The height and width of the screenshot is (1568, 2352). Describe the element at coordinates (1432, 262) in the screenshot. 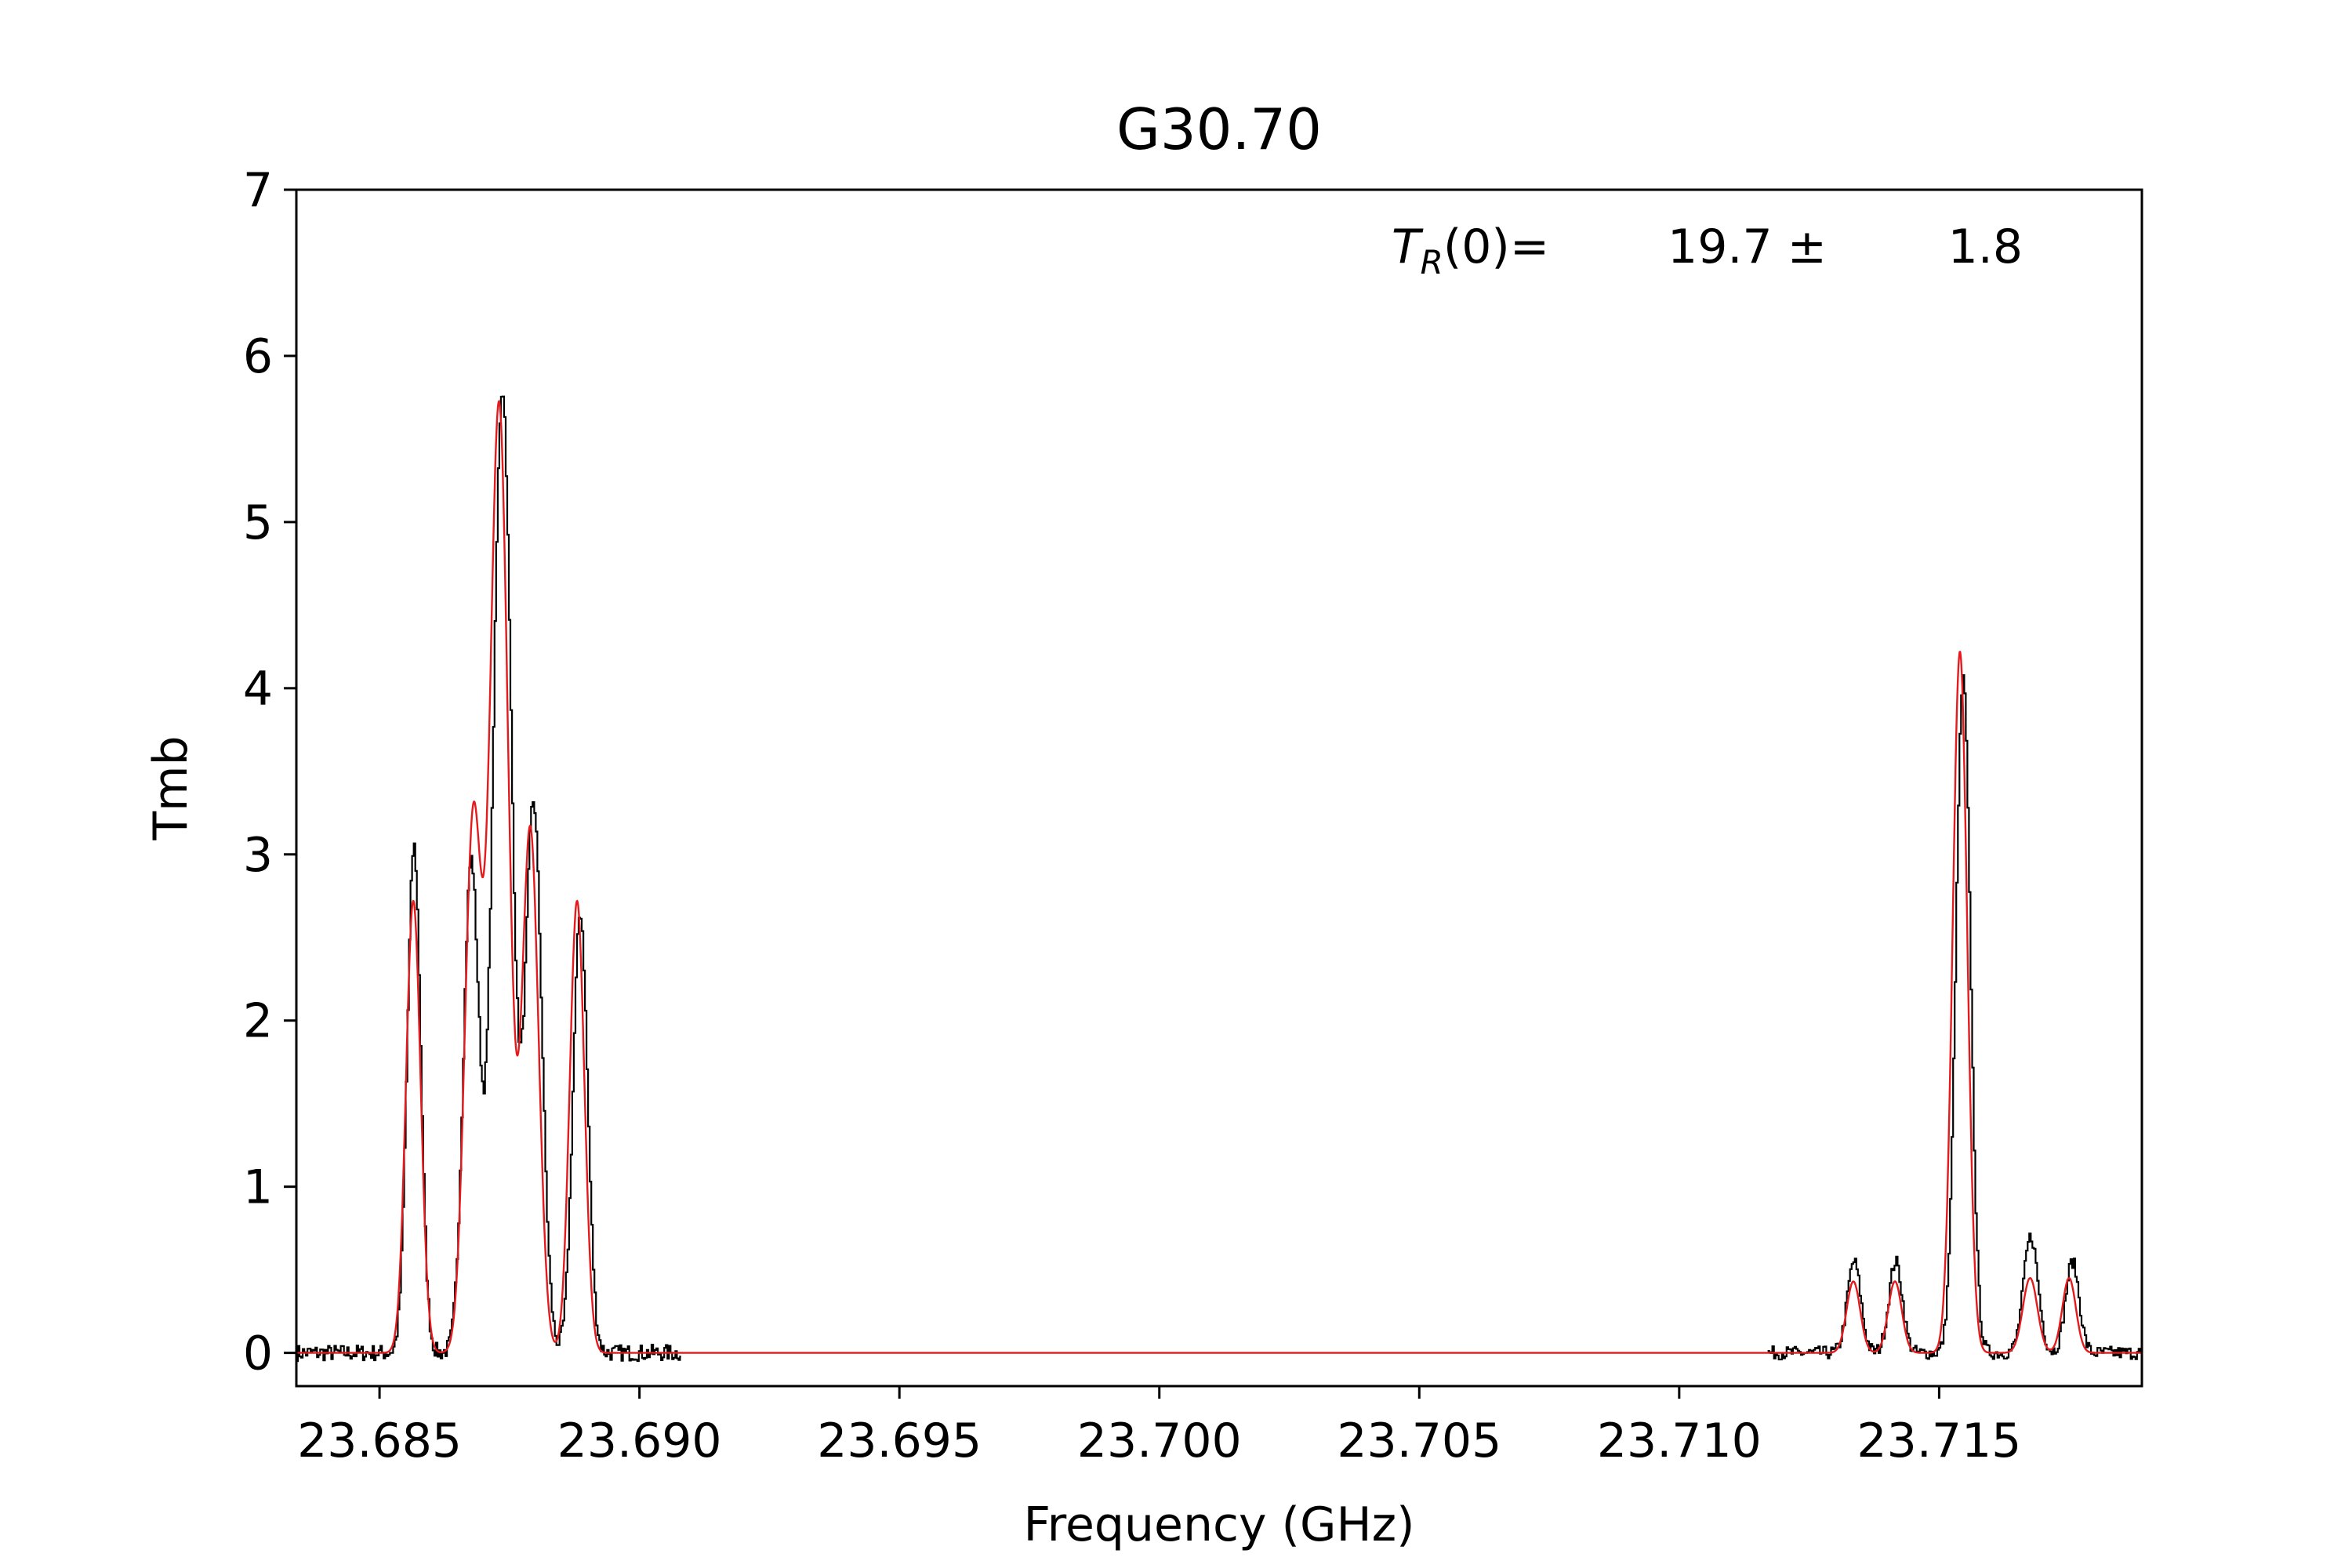

I see `tr0-subscript: R` at that location.